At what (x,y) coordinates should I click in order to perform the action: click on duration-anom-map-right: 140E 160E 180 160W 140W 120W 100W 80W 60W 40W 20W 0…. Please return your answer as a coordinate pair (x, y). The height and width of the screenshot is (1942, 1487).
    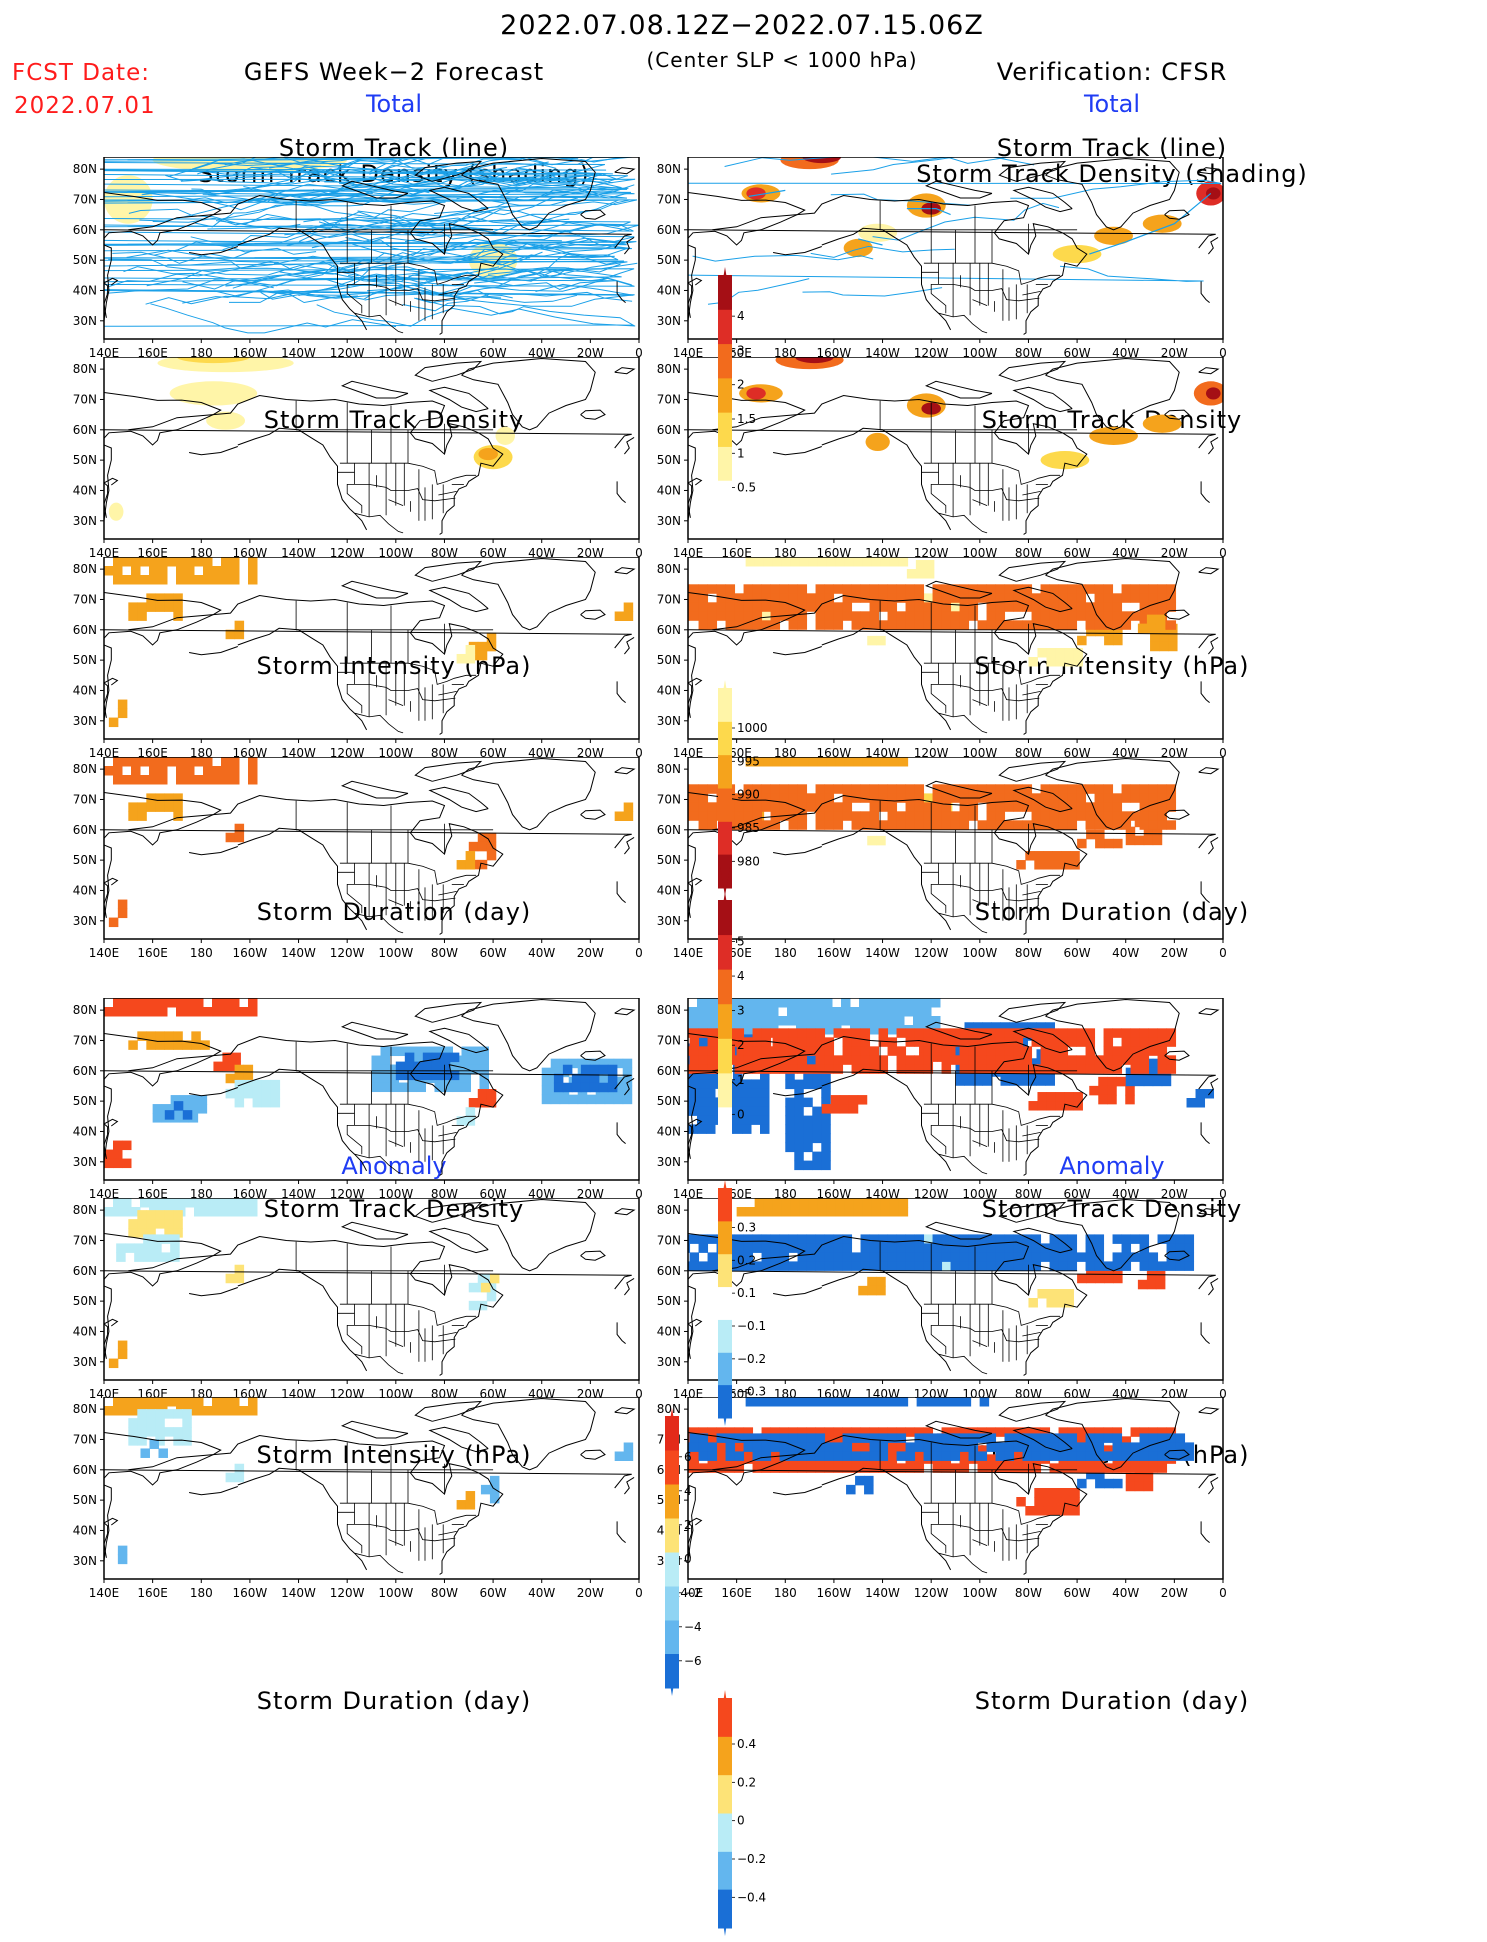
    Looking at the image, I should click on (938, 1501).